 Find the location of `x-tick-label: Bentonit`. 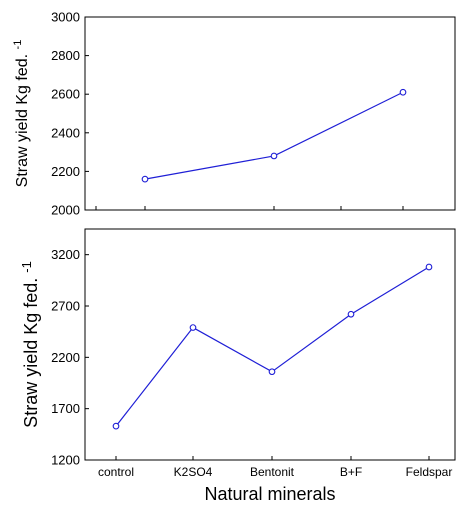

x-tick-label: Bentonit is located at coordinates (272, 472).